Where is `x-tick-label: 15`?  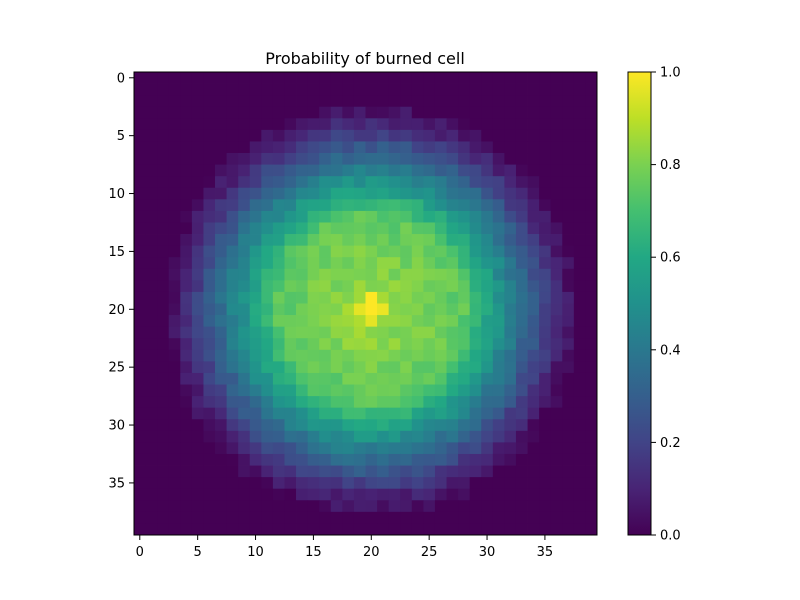
x-tick-label: 15 is located at coordinates (313, 552).